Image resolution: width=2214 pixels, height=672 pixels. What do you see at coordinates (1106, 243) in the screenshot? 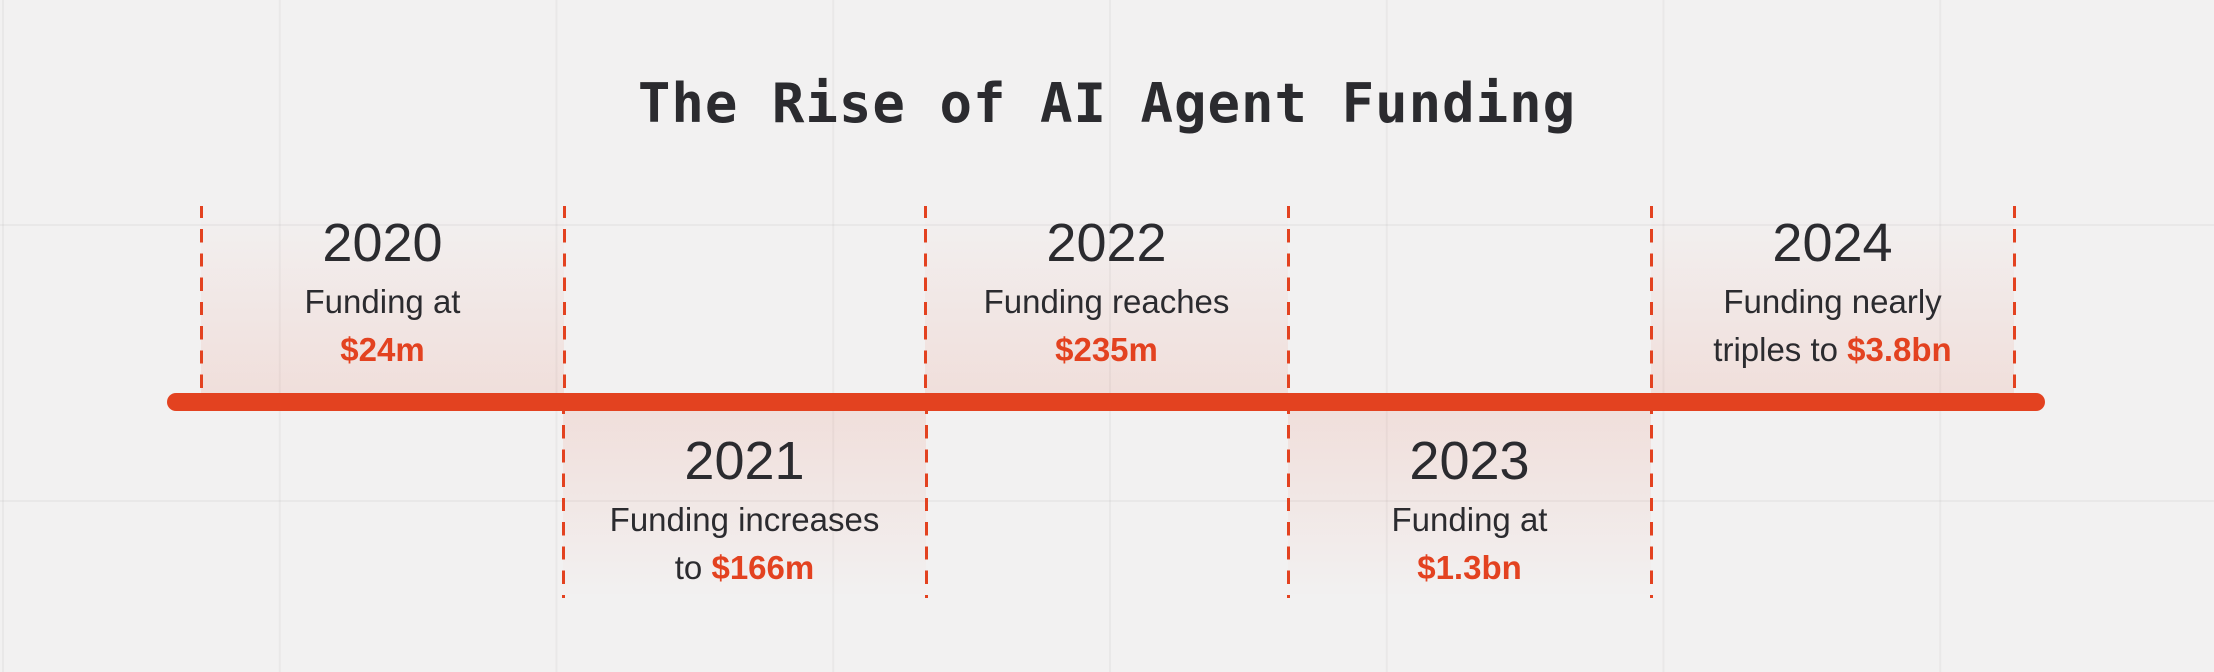
I see `event-year: 2022` at bounding box center [1106, 243].